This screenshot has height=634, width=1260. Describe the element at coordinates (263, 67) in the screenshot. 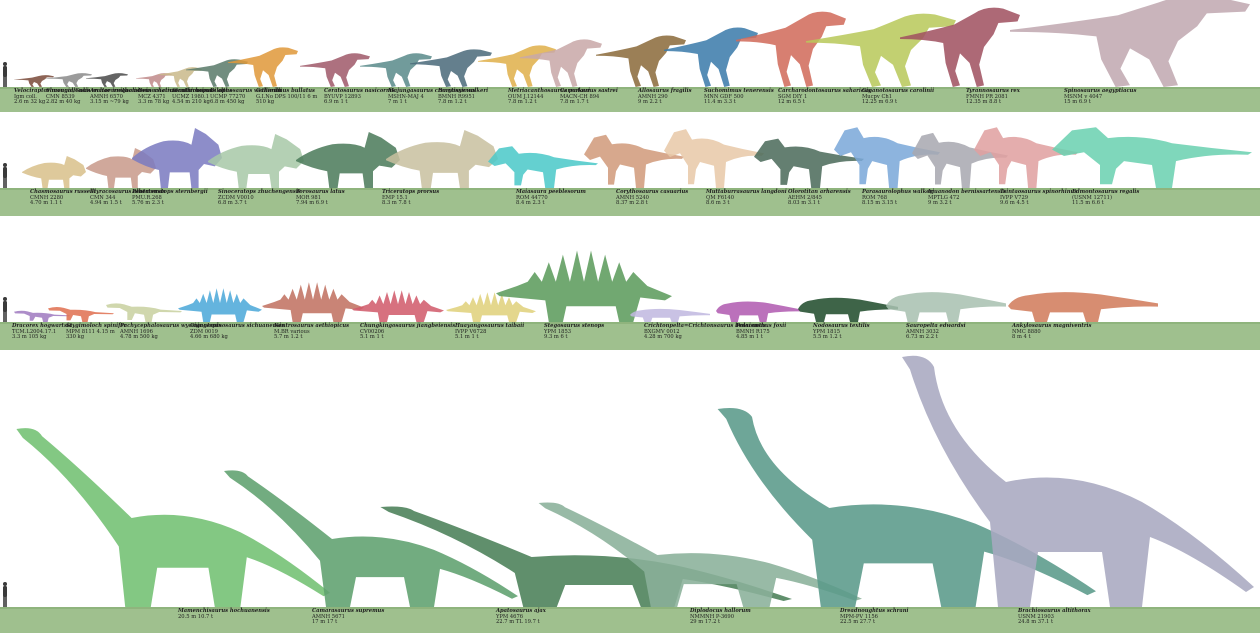

I see `silhouette-gallimimus-bullatus` at that location.